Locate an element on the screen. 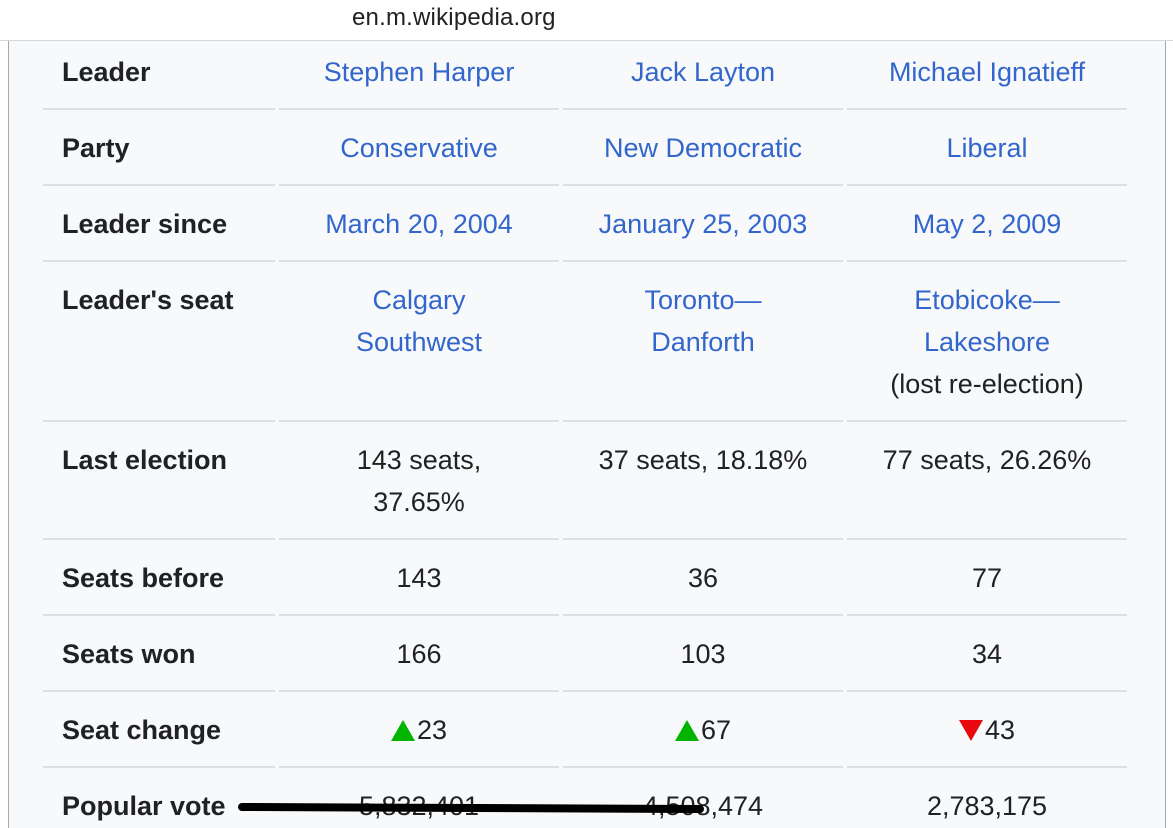  leader-link-harper: Stephen Harper is located at coordinates (419, 72).